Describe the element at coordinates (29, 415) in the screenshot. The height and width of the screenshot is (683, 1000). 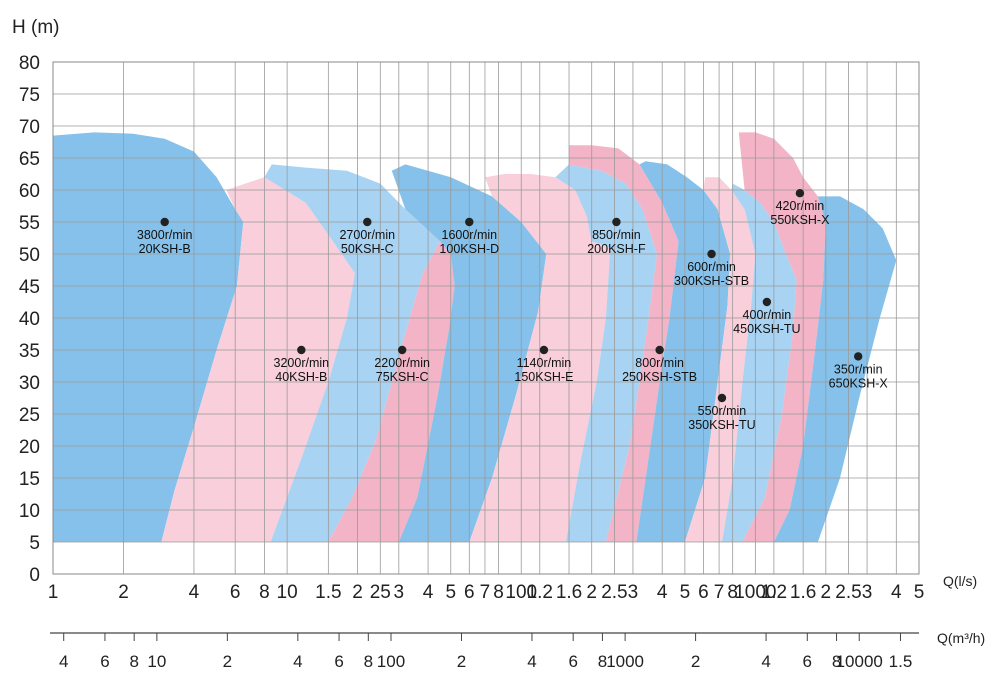
I see `y-tick-label: 25` at that location.